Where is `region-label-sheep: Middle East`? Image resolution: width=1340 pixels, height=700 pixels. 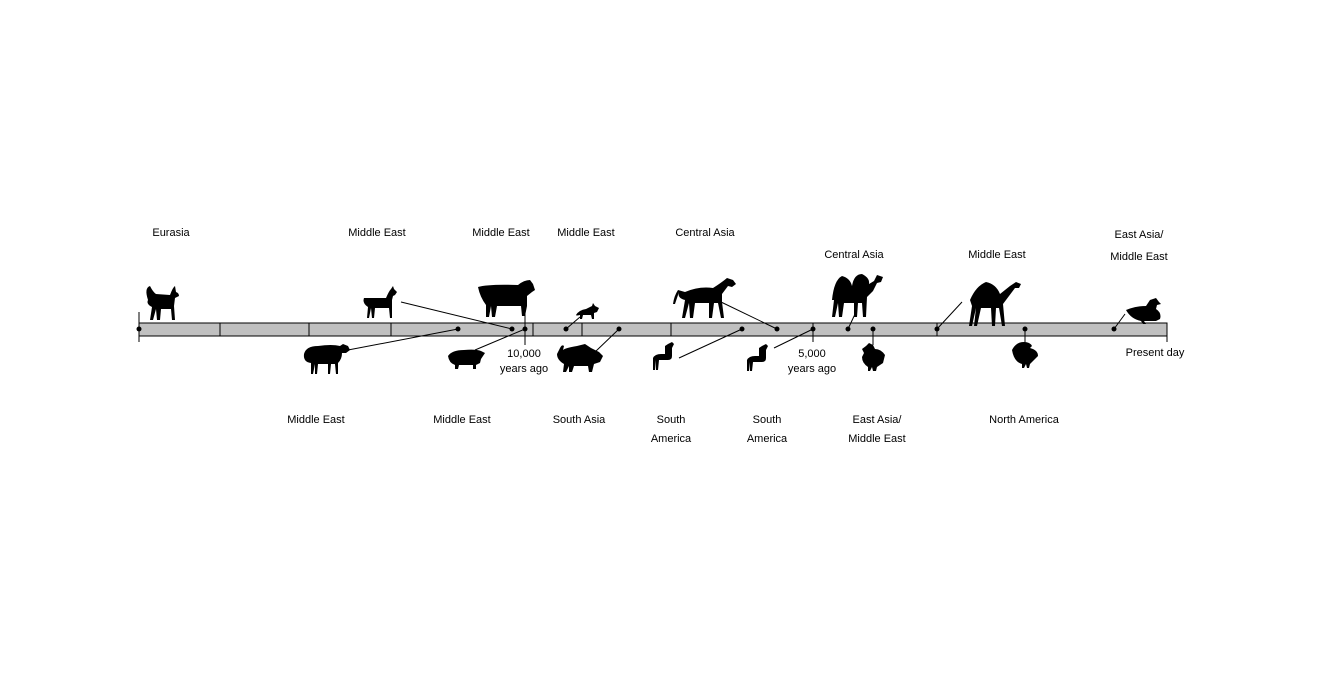
region-label-sheep: Middle East is located at coordinates (316, 420).